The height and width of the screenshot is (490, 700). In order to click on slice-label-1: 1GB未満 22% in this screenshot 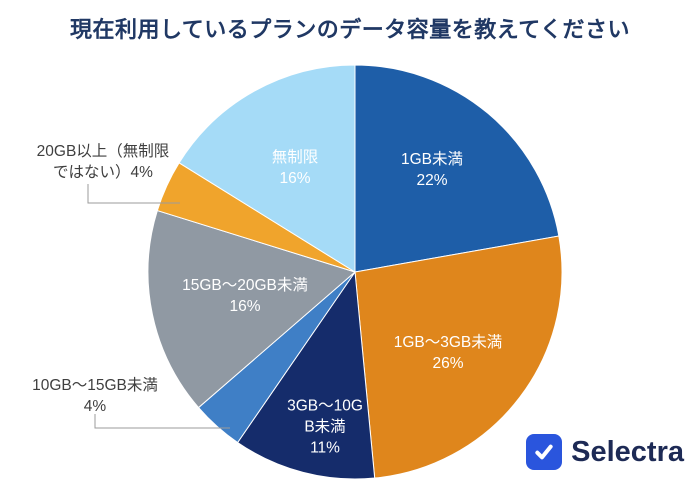, I will do `click(432, 169)`.